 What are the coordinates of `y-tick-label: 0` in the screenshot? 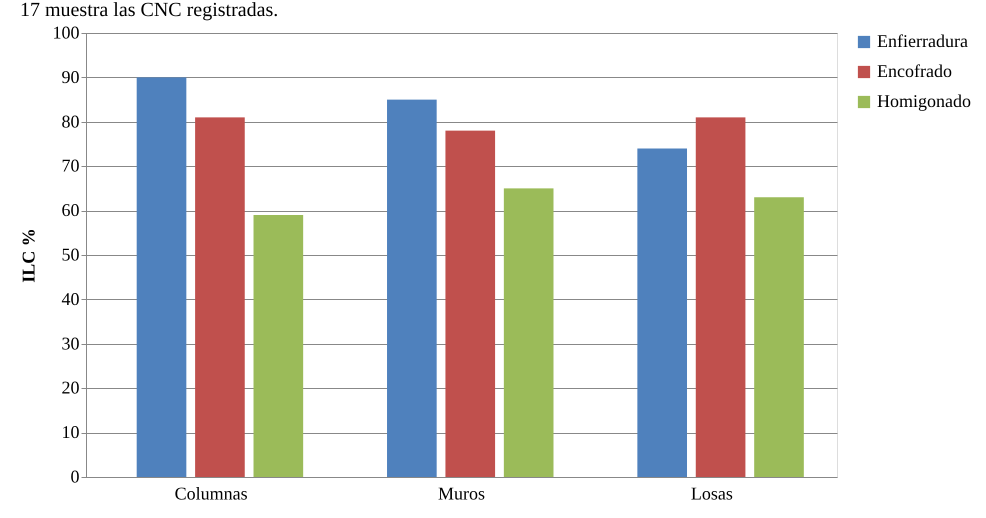 It's located at (75, 476).